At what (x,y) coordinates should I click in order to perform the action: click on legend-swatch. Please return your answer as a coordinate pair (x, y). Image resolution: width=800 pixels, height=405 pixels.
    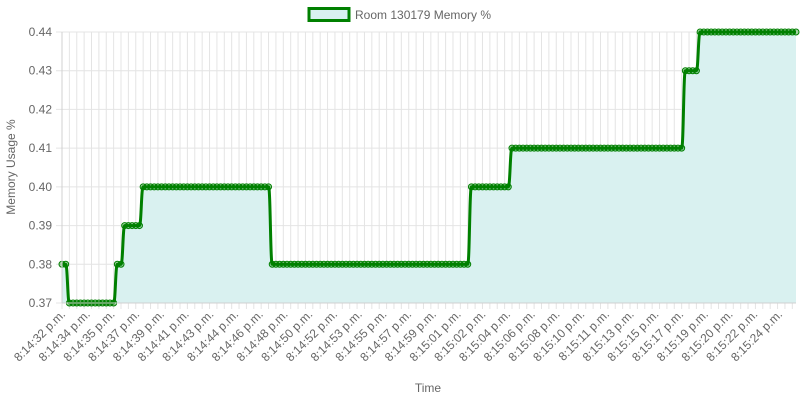
    Looking at the image, I should click on (329, 14).